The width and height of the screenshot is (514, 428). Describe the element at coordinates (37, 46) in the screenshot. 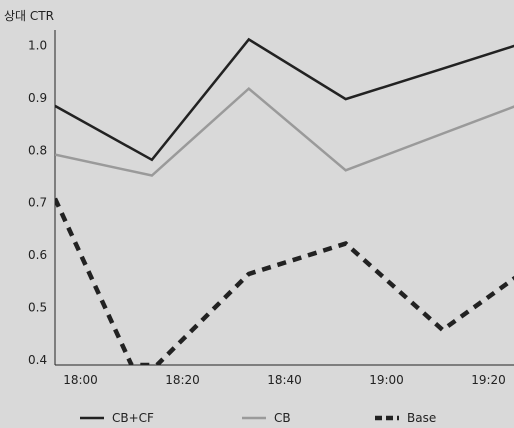

I see `y-tick-label: 1.0` at that location.